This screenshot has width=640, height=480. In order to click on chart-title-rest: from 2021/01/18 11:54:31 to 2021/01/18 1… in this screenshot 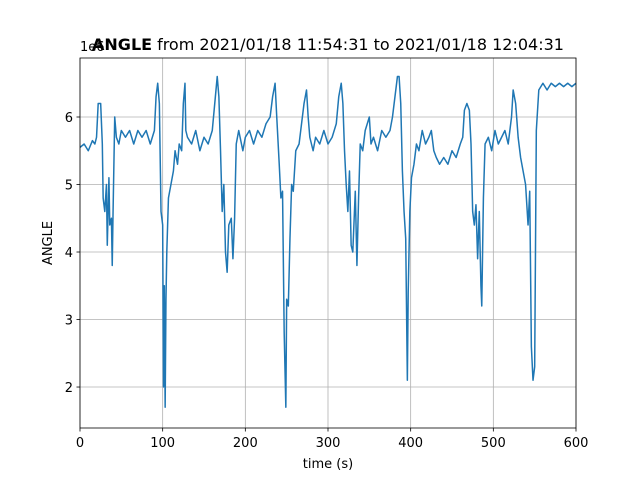, I will do `click(360, 44)`.